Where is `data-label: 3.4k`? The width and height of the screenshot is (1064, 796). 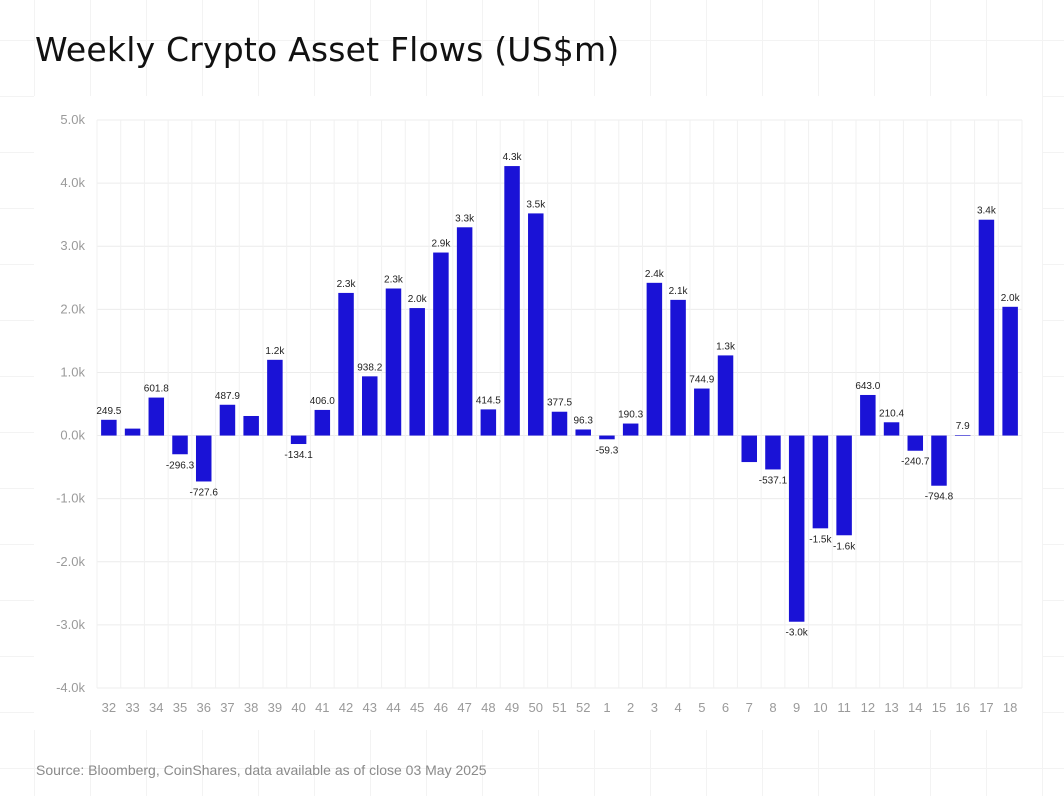
data-label: 3.4k is located at coordinates (987, 211).